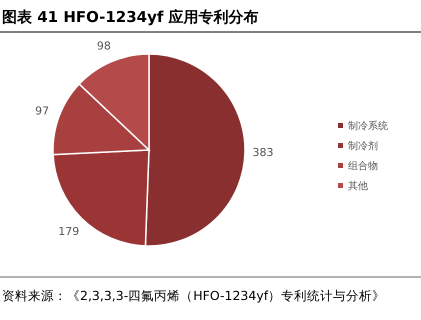 Image resolution: width=421 pixels, height=320 pixels. What do you see at coordinates (130, 17) in the screenshot?
I see `chart-title: 图表 41 HFO-1234yf 应用专利分布` at bounding box center [130, 17].